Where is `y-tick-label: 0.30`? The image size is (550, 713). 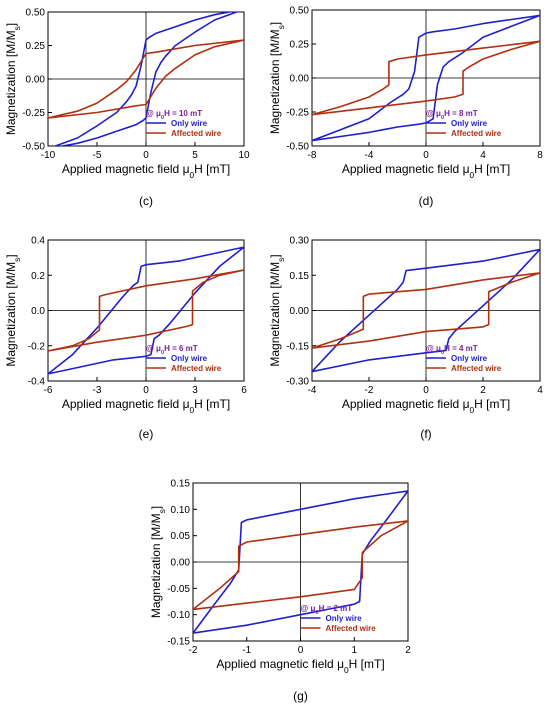
y-tick-label: 0.30 is located at coordinates (300, 241).